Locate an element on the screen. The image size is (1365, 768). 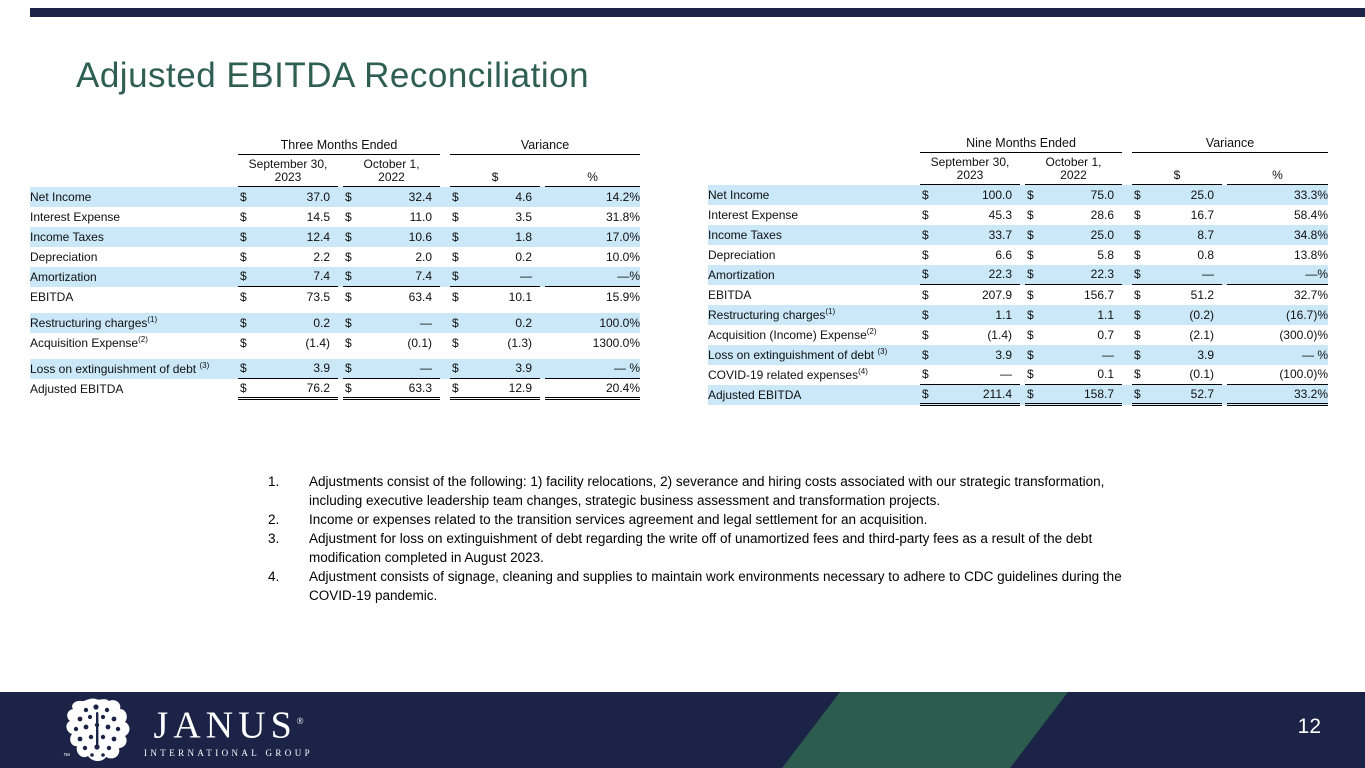
row-variance-percent: 32.7% is located at coordinates (1311, 294).